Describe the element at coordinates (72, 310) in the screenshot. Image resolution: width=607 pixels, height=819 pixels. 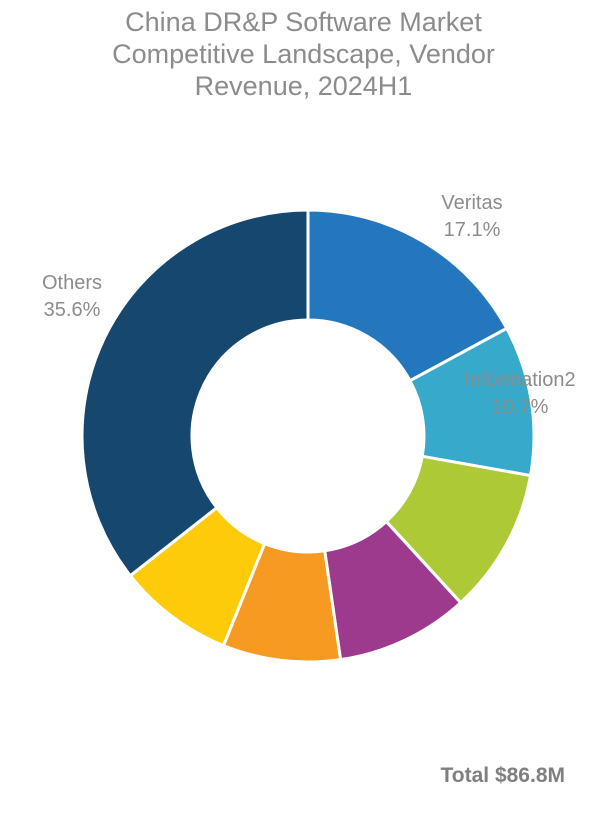
I see `slice-label-value-others: 35.6%` at that location.